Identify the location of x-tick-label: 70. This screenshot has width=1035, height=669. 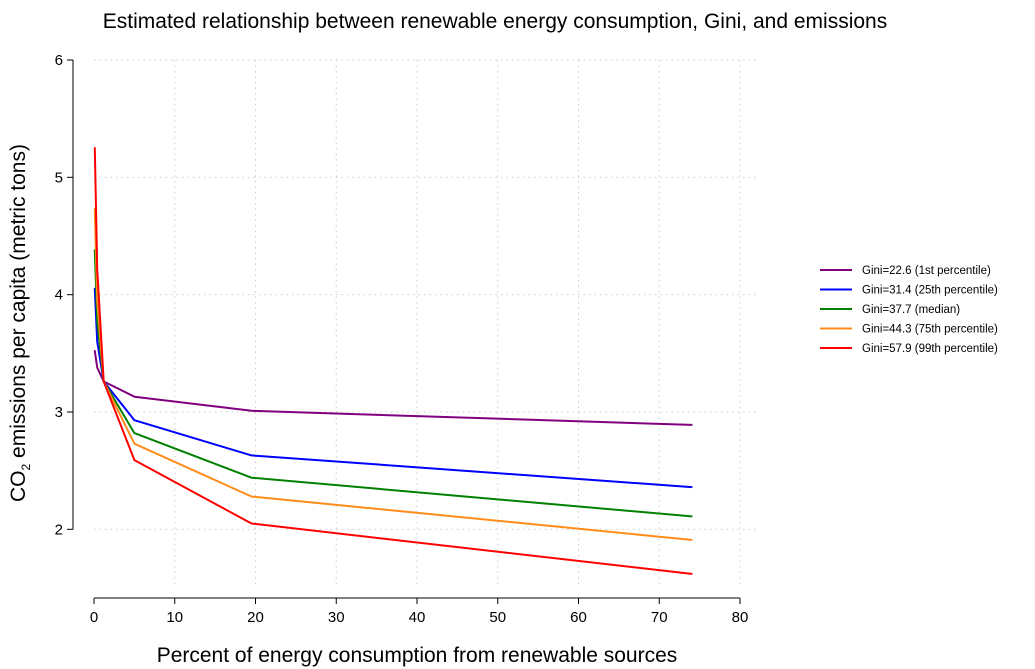
(659, 617).